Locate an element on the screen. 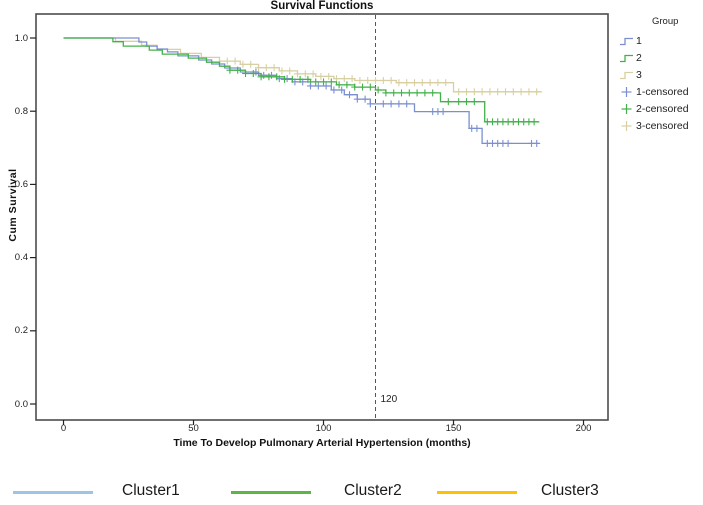 The image size is (703, 505). cluster-label: Cluster3 is located at coordinates (570, 490).